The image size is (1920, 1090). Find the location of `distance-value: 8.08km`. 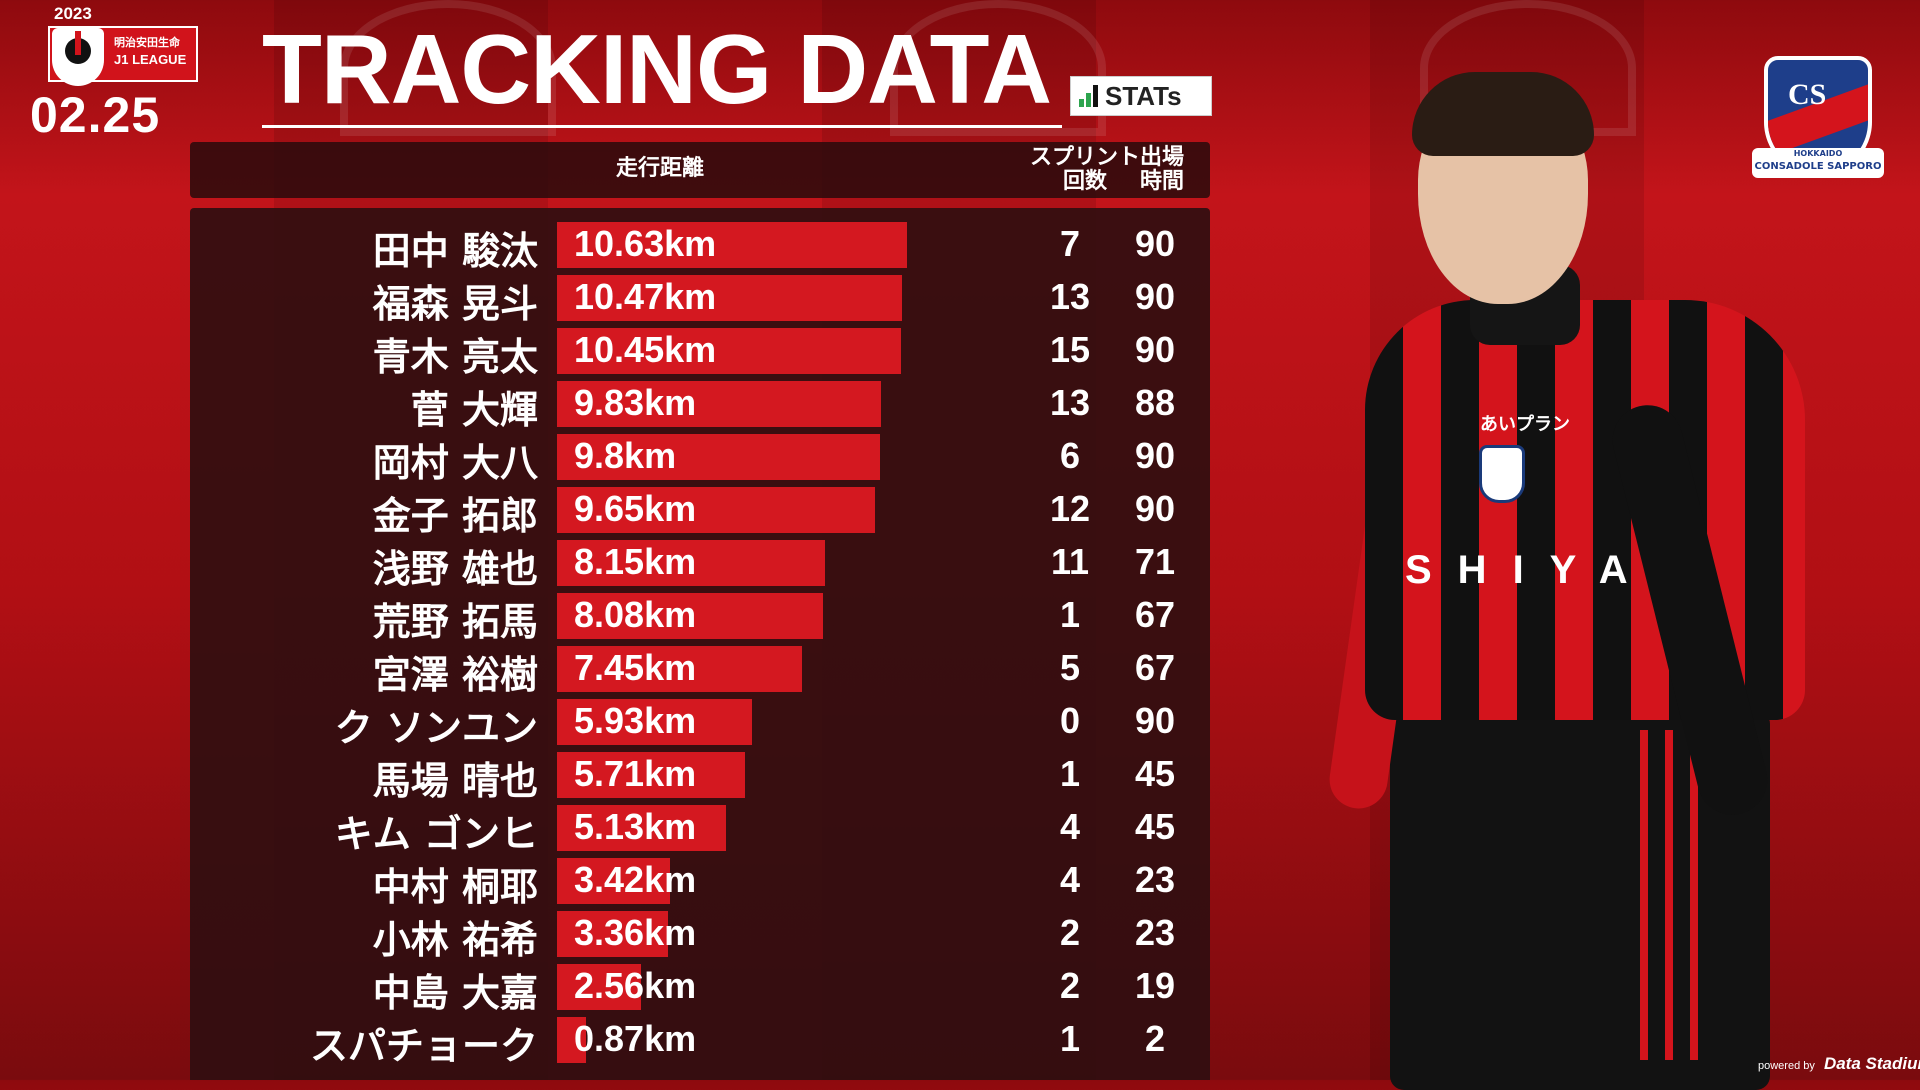

distance-value: 8.08km is located at coordinates (635, 614).